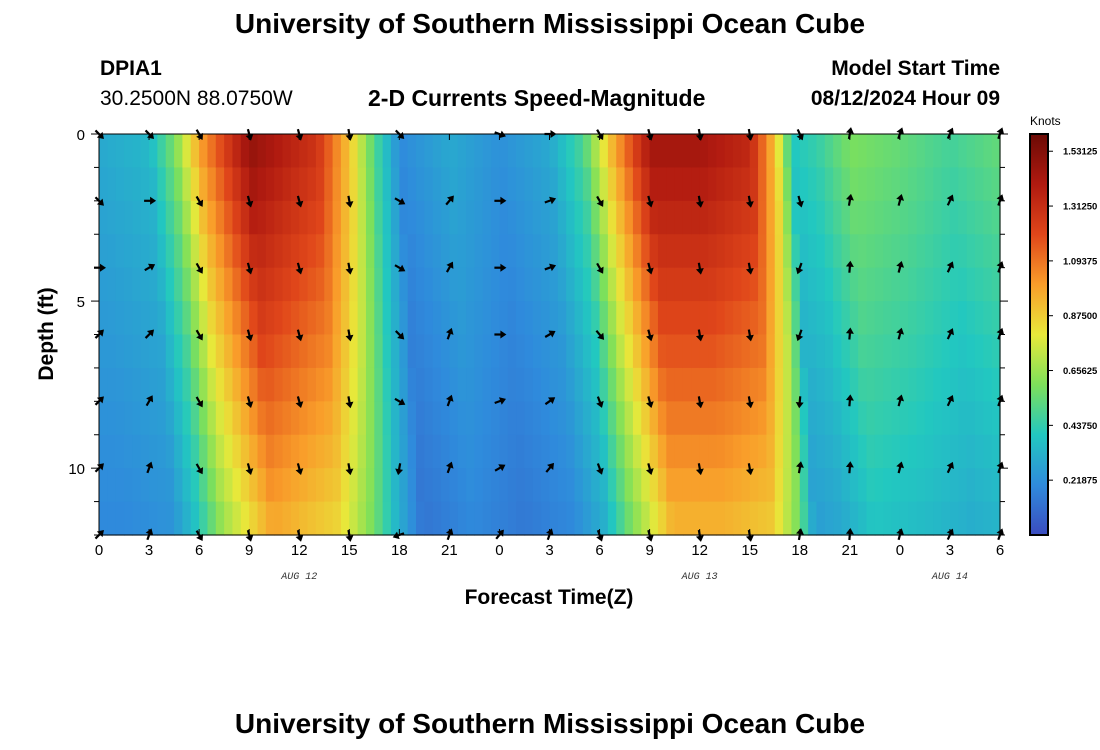  I want to click on station-id: DPIA1, so click(131, 68).